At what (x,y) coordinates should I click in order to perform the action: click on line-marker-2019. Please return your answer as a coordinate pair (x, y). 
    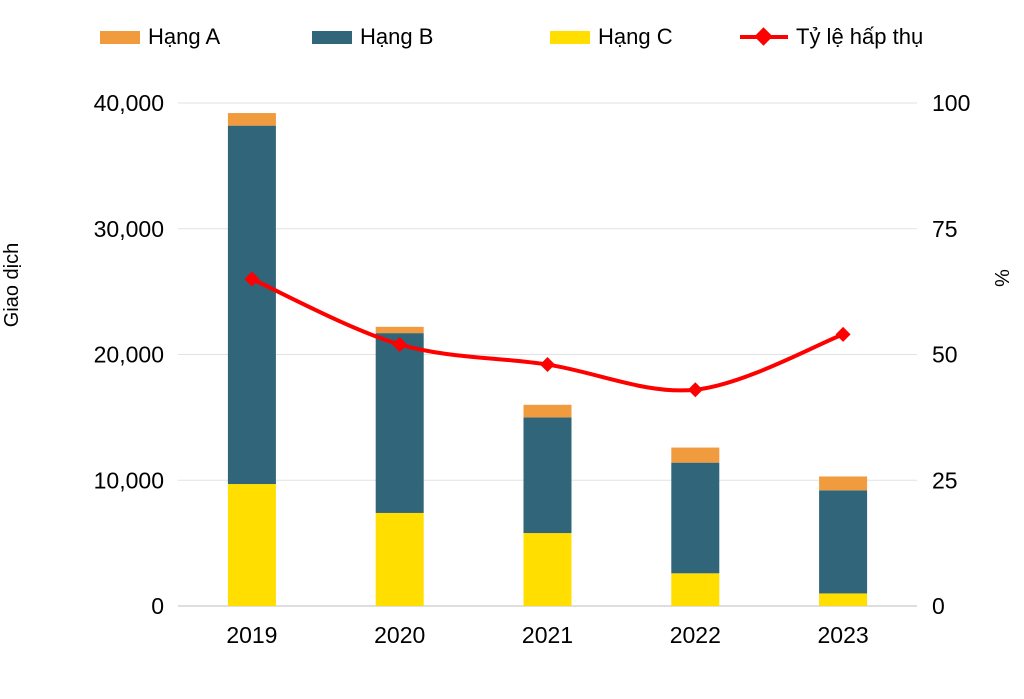
    Looking at the image, I should click on (252, 279).